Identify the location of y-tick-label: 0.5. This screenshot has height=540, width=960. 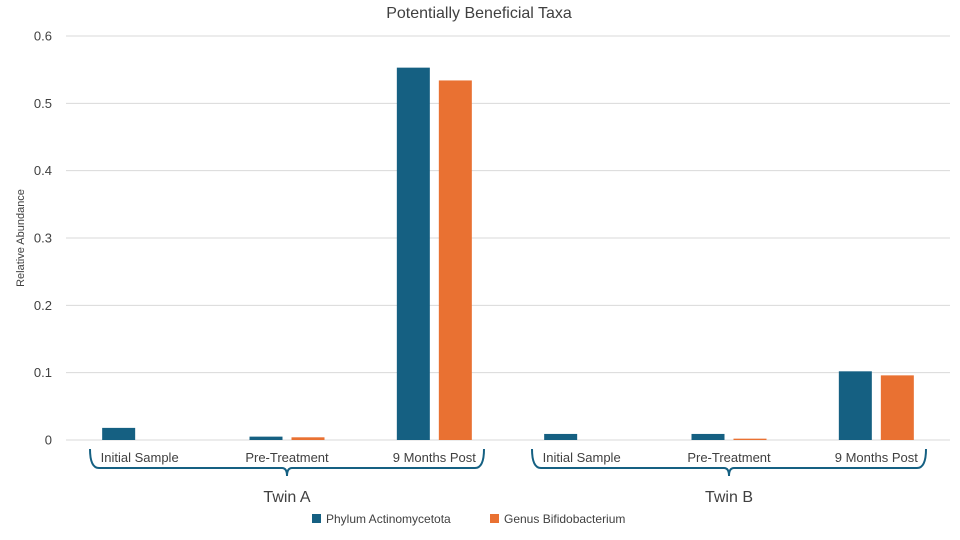
(43, 103).